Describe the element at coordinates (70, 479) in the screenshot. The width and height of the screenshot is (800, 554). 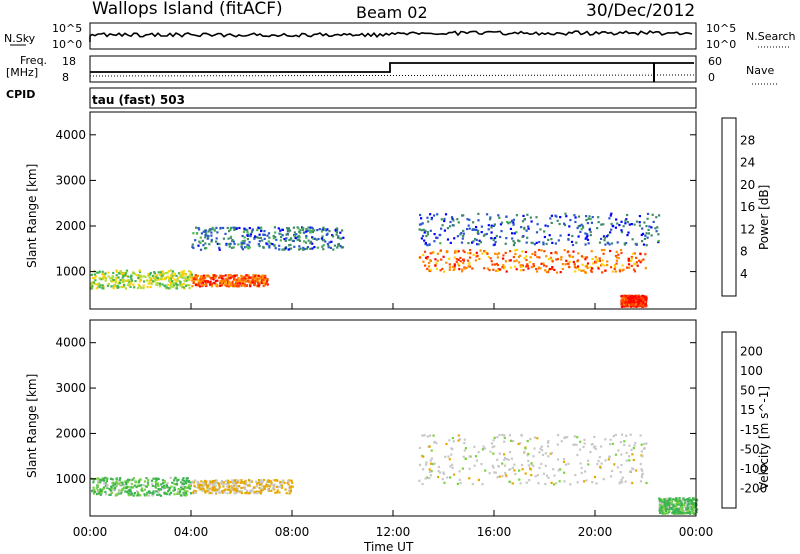
I see `y-tick-label: 1000` at that location.